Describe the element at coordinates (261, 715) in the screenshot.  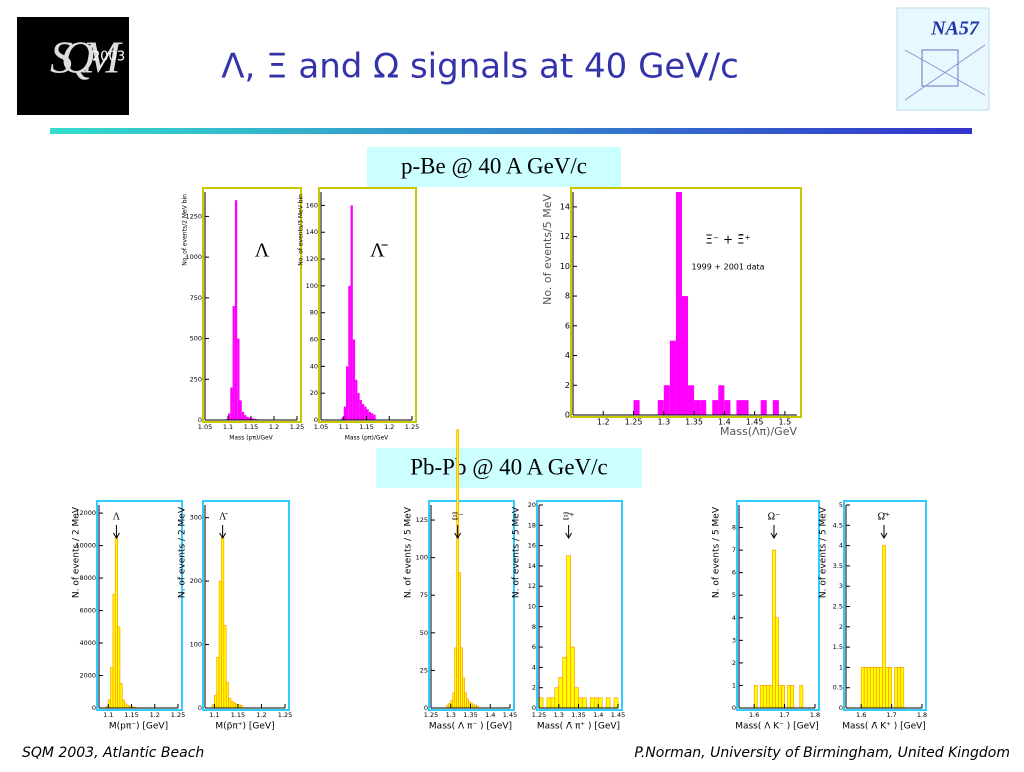
I see `x-tick-label: 1.2` at that location.